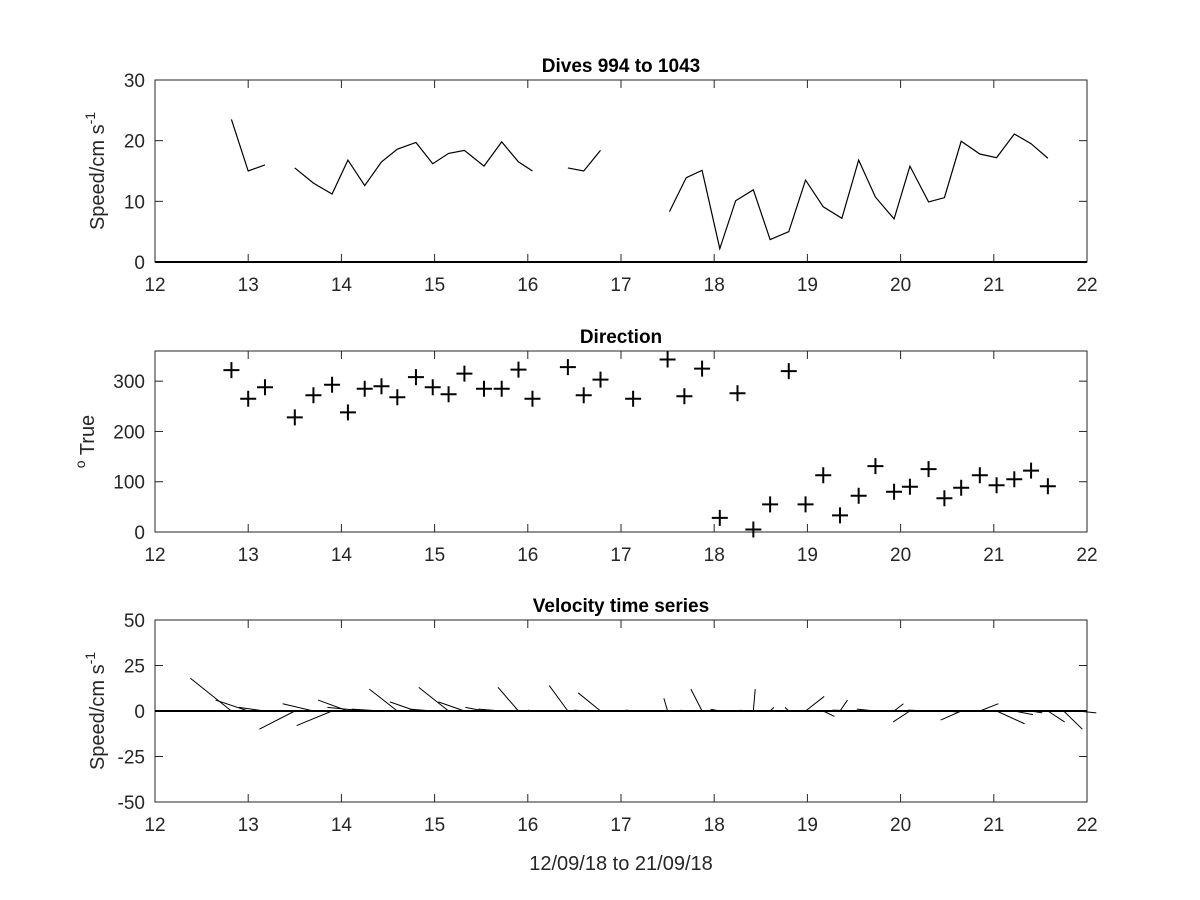 Image resolution: width=1200 pixels, height=900 pixels. Describe the element at coordinates (80, 464) in the screenshot. I see `y-axis-label-degree: o` at that location.